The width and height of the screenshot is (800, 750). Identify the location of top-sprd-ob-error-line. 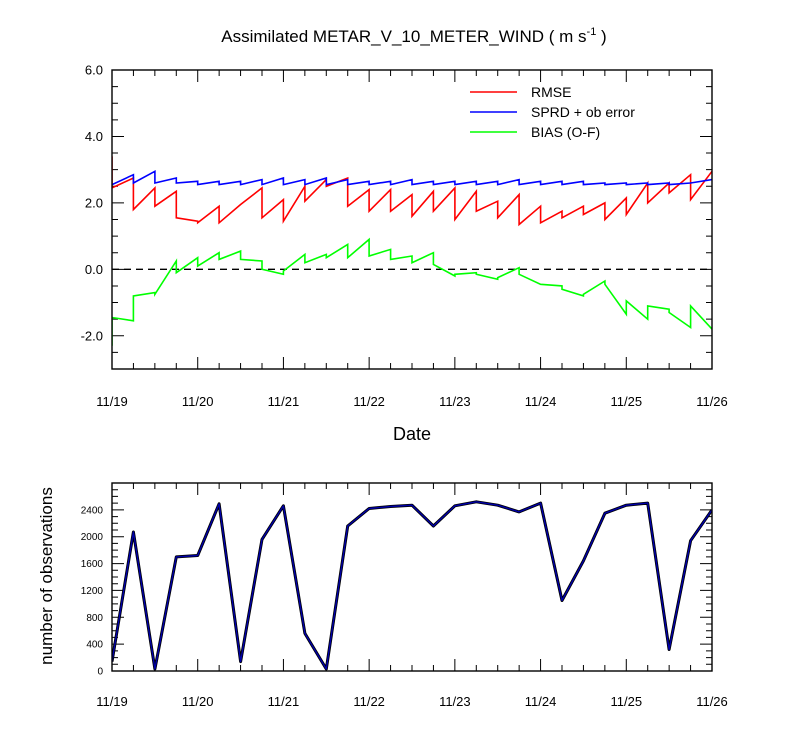
(412, 177).